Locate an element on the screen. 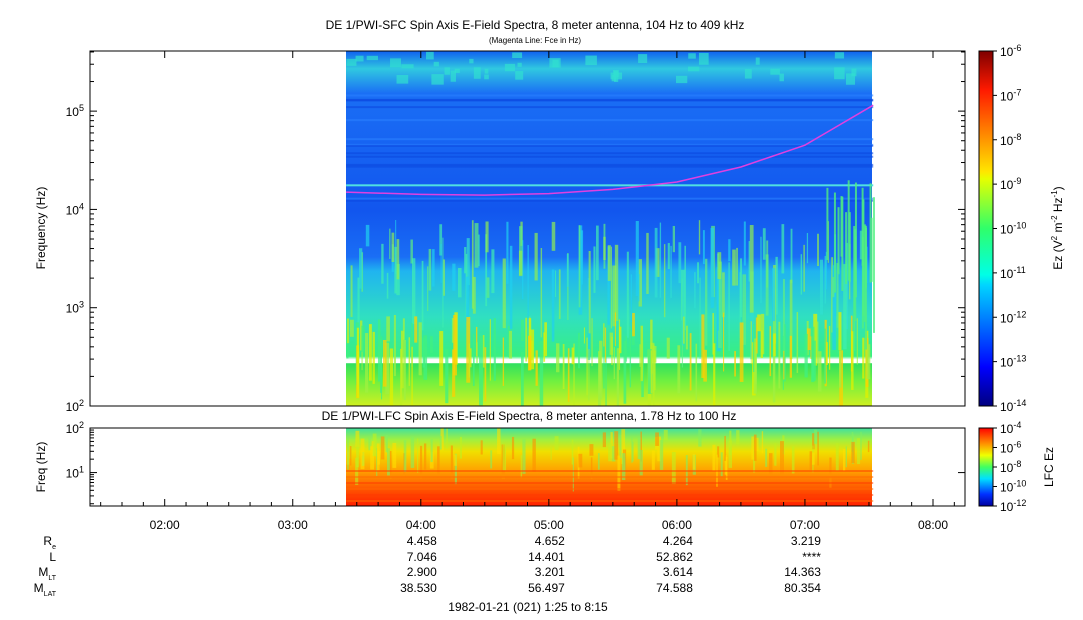  lfc-y-tick-label: 101 is located at coordinates (75, 473).